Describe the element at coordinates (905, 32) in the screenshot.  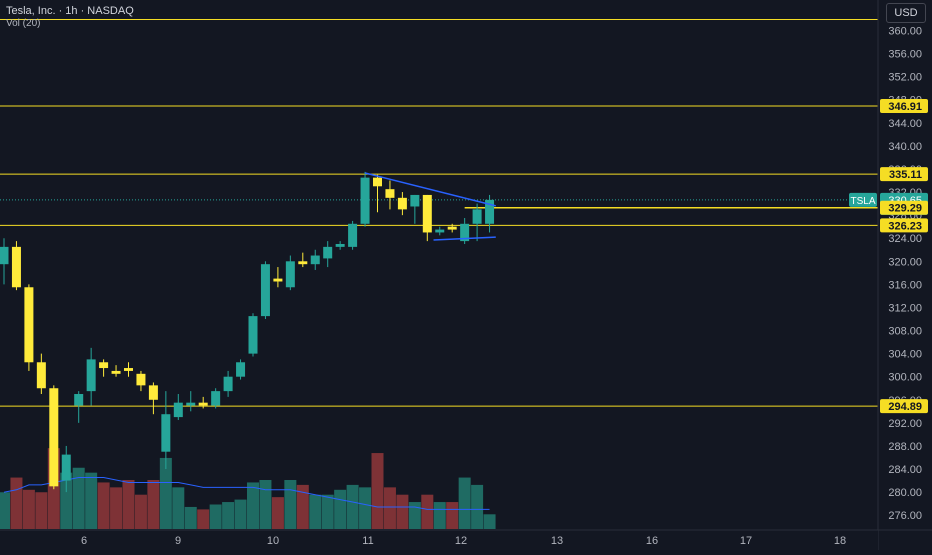
I see `price-tick-label: 360.00` at that location.